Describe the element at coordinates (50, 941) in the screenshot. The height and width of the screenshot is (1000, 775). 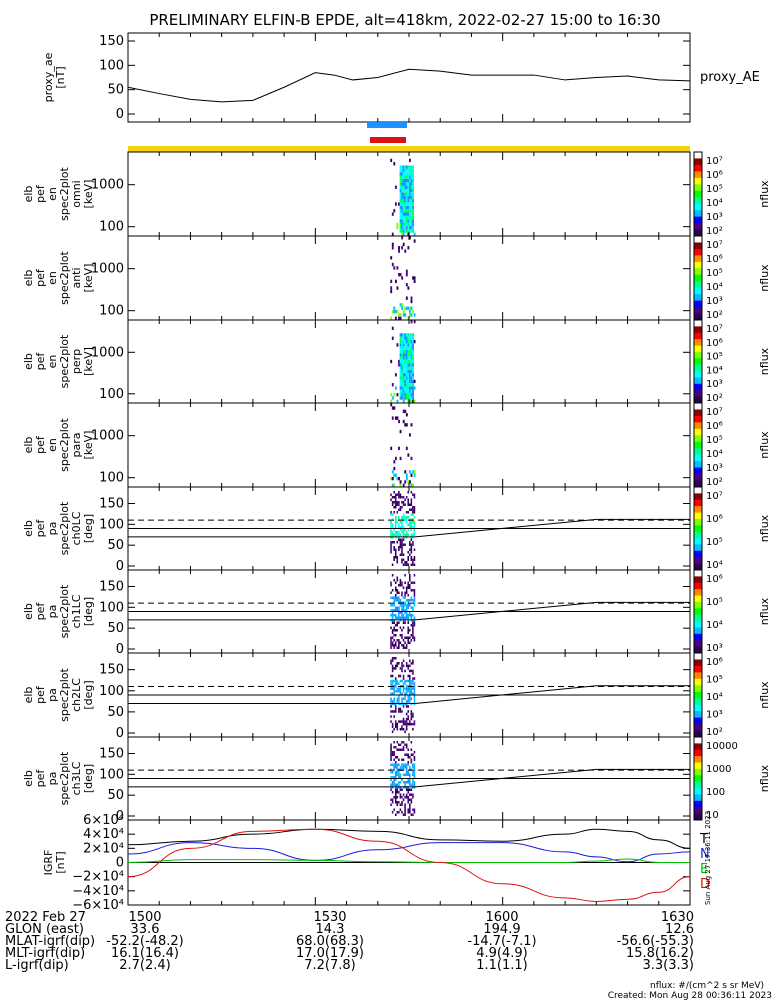
I see `footer-row-label: MLAT-igrf(dip)` at that location.